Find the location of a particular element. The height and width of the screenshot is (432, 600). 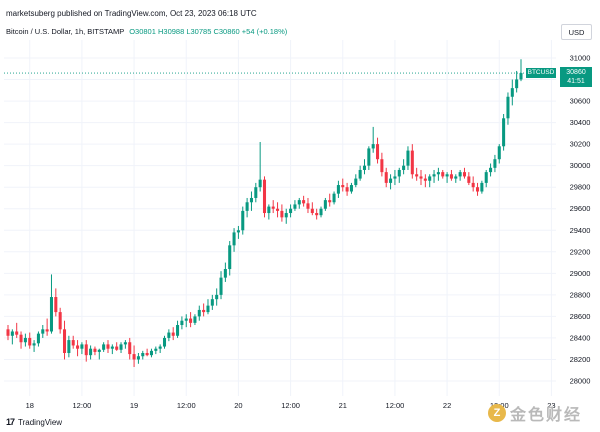

bar-countdown: 41:51 is located at coordinates (576, 82).